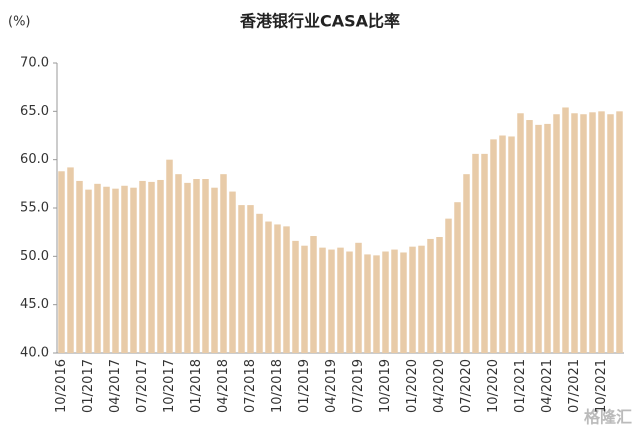 Image resolution: width=640 pixels, height=439 pixels. Describe the element at coordinates (34, 304) in the screenshot. I see `y-tick-label: 45.0` at that location.